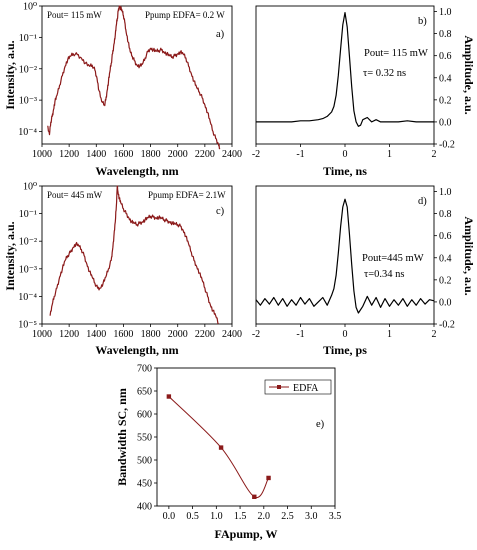 This screenshot has height=550, width=477. What do you see at coordinates (185, 15) in the screenshot?
I see `panel-a-pump-annotation: Ppump EDFA= 0.2 W` at bounding box center [185, 15].